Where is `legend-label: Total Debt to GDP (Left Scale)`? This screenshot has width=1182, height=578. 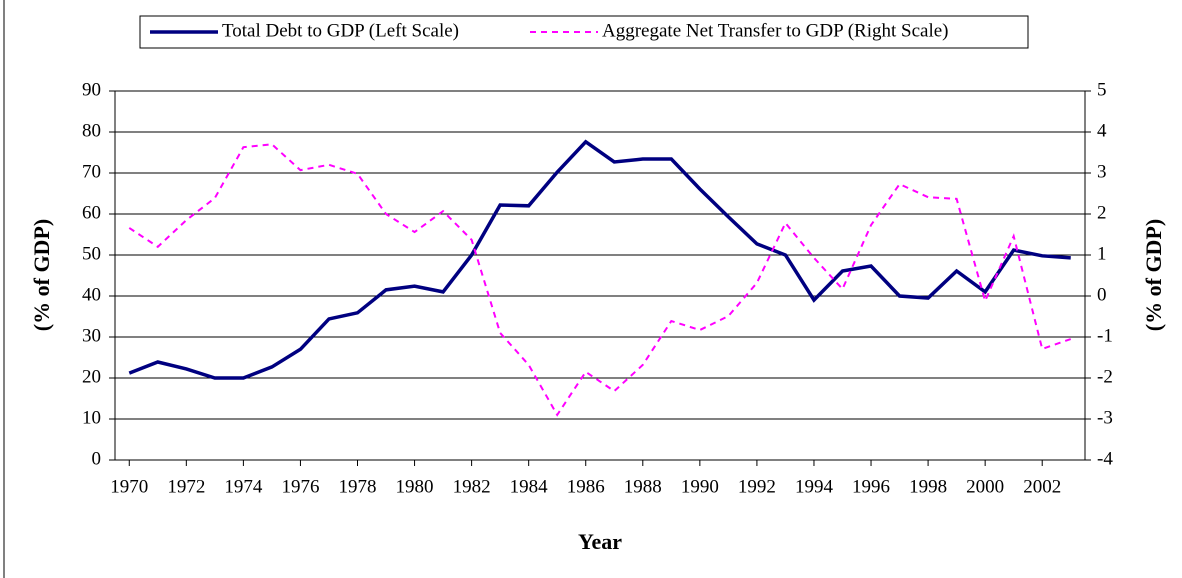 legend-label: Total Debt to GDP (Left Scale) is located at coordinates (340, 30).